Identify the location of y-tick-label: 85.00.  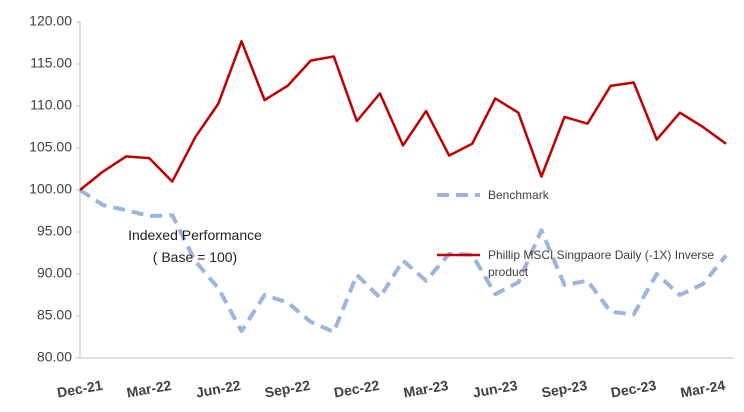
(54, 315).